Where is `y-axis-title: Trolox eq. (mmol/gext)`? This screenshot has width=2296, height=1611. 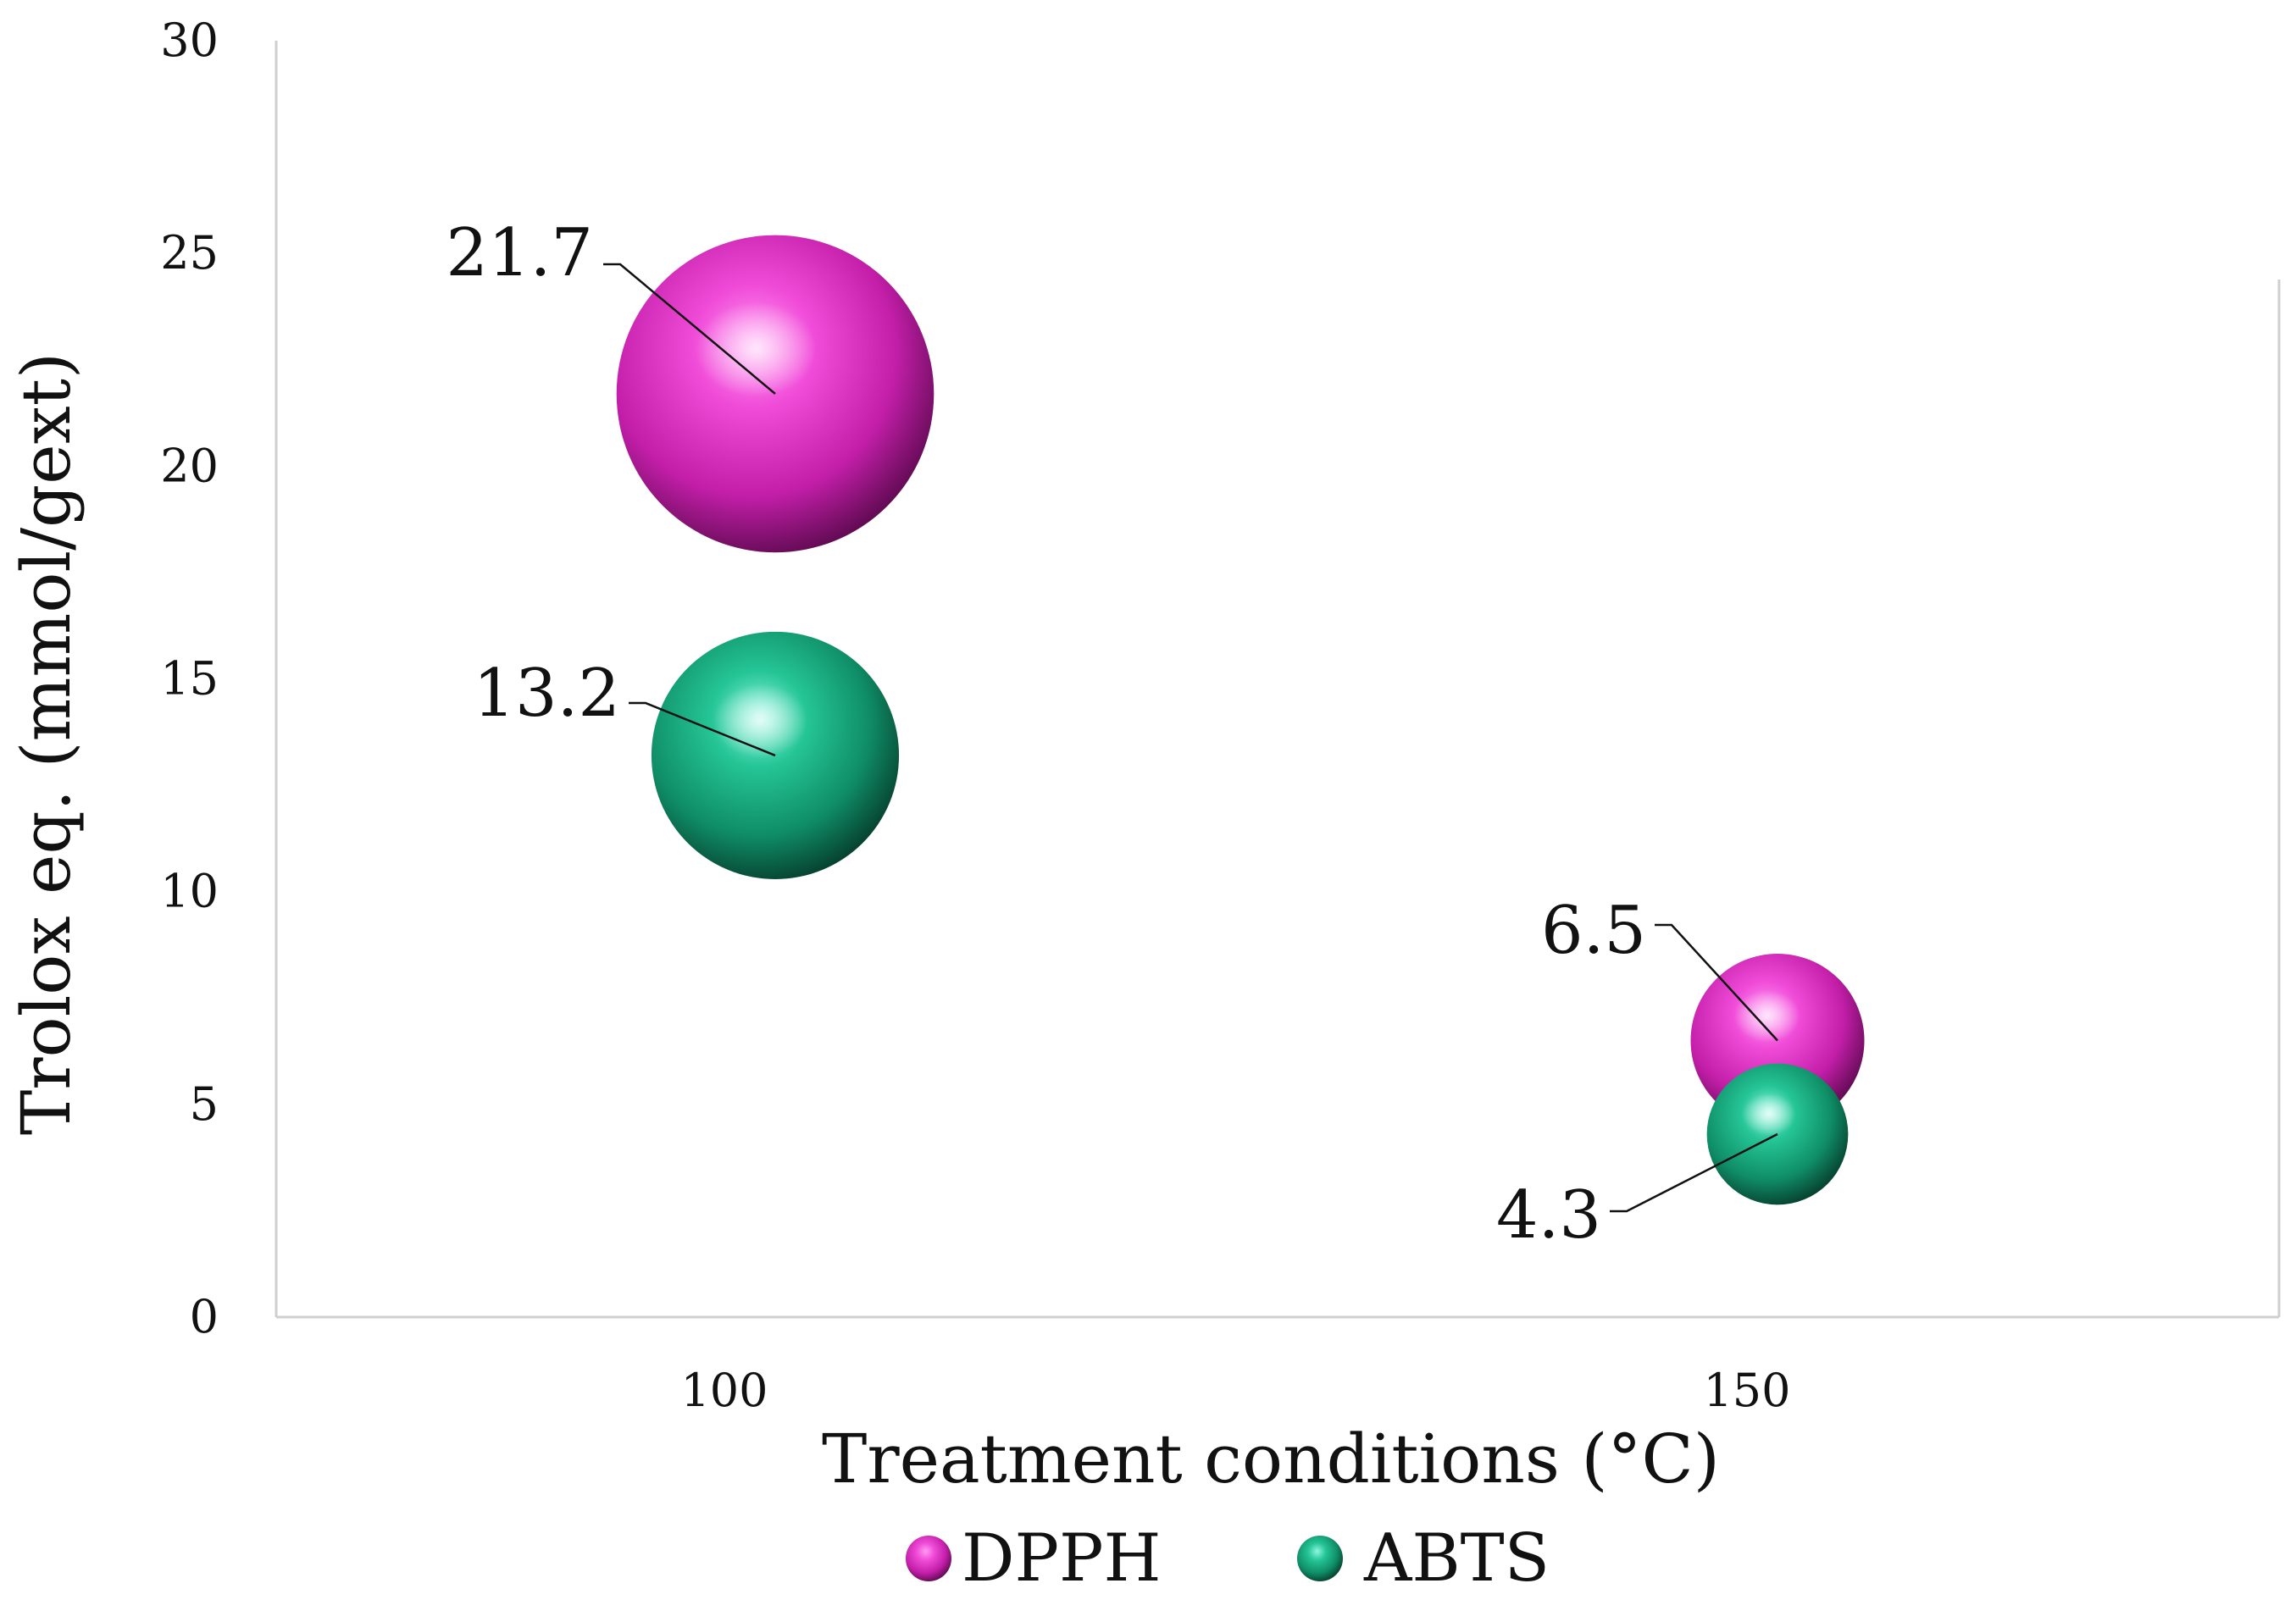
y-axis-title: Trolox eq. (mmol/gext) is located at coordinates (46, 743).